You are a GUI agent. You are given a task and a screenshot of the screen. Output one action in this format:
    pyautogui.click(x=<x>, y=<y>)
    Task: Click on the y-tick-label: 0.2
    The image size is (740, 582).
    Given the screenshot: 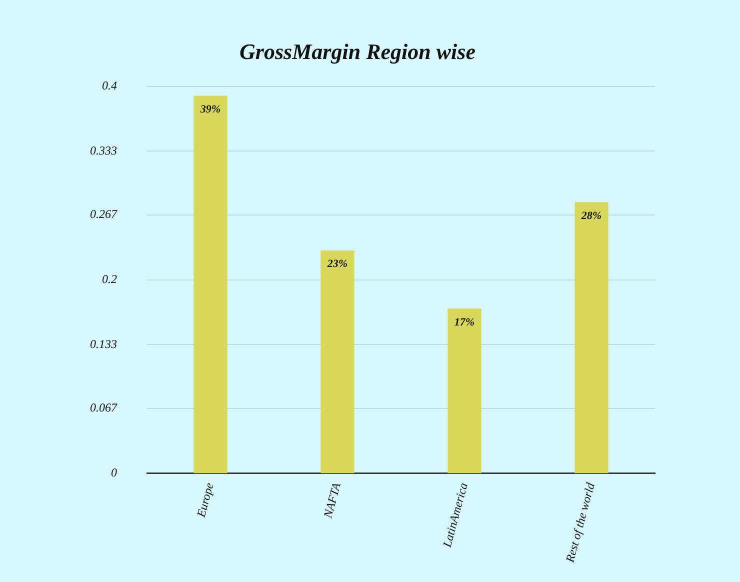 What is the action you would take?
    pyautogui.click(x=109, y=279)
    